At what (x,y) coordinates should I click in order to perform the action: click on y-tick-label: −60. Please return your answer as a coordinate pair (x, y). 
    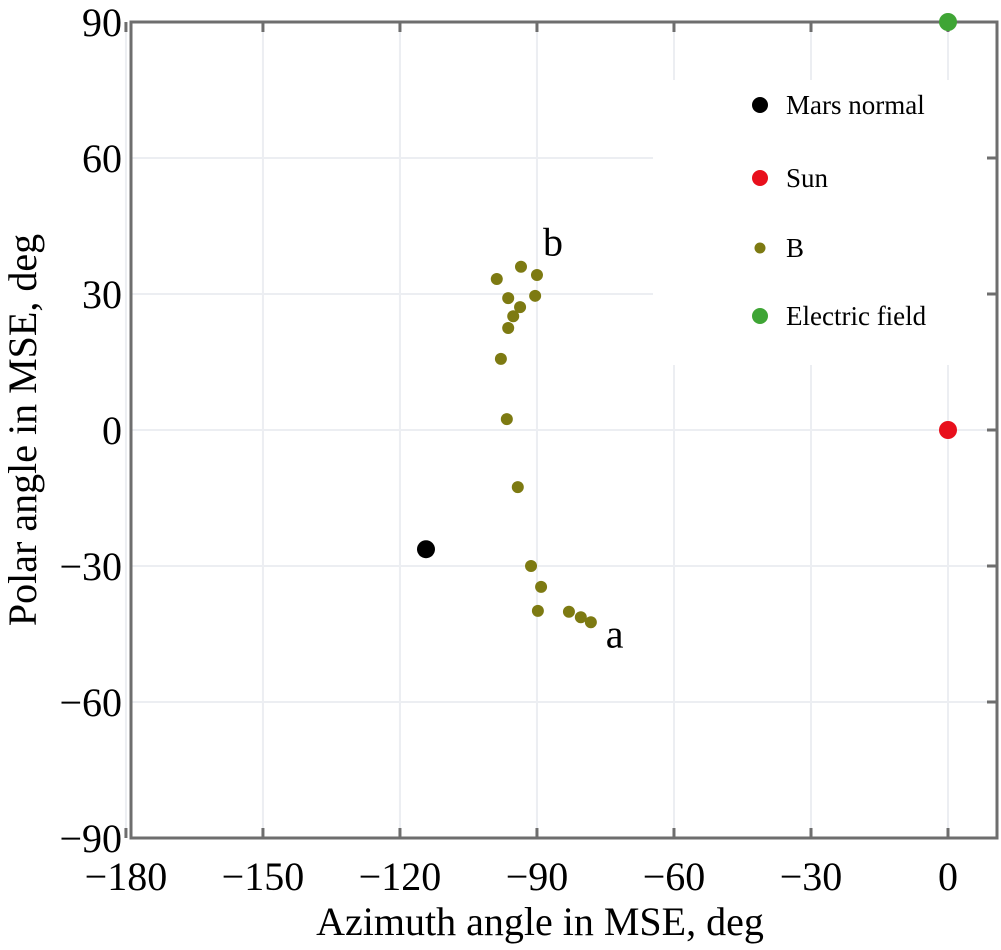
    Looking at the image, I should click on (90, 702).